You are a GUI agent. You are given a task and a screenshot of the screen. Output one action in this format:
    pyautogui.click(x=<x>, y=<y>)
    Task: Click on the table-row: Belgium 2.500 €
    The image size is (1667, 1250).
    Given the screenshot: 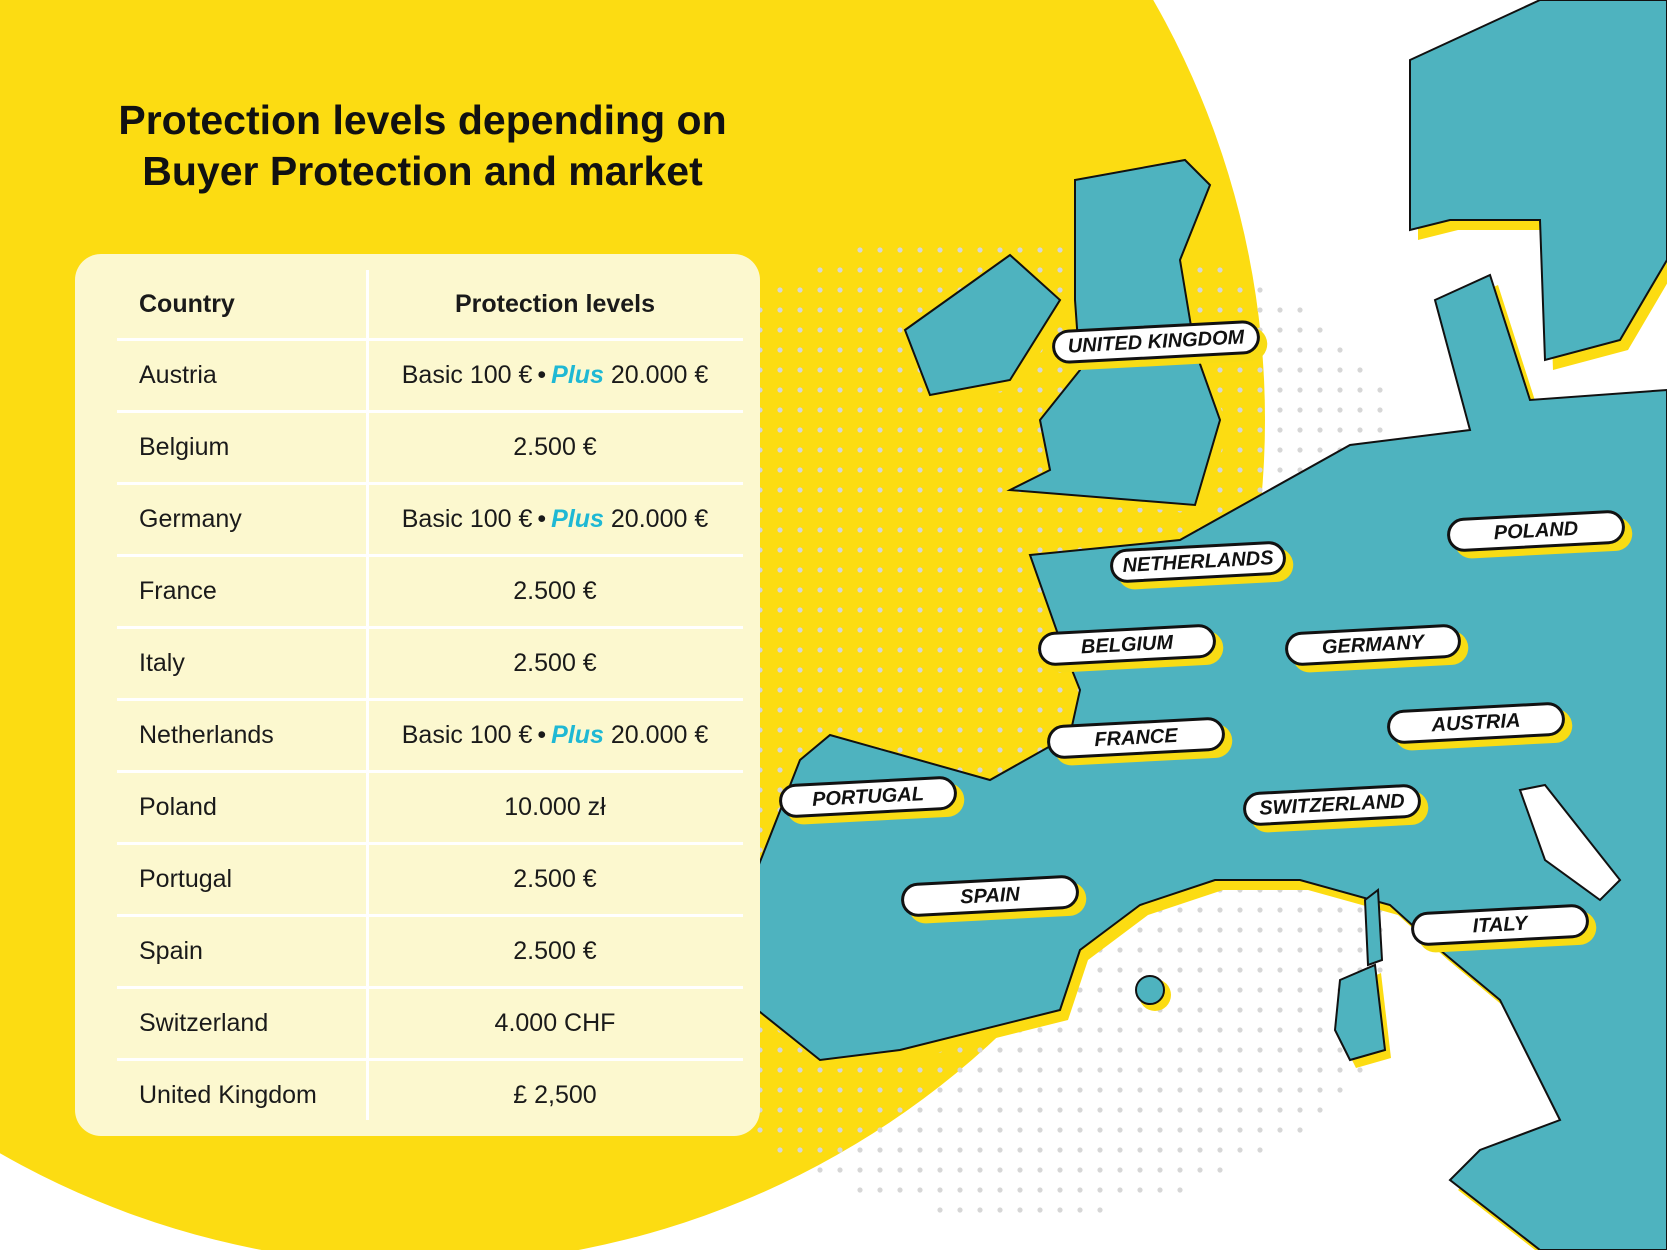 What is the action you would take?
    pyautogui.click(x=430, y=449)
    